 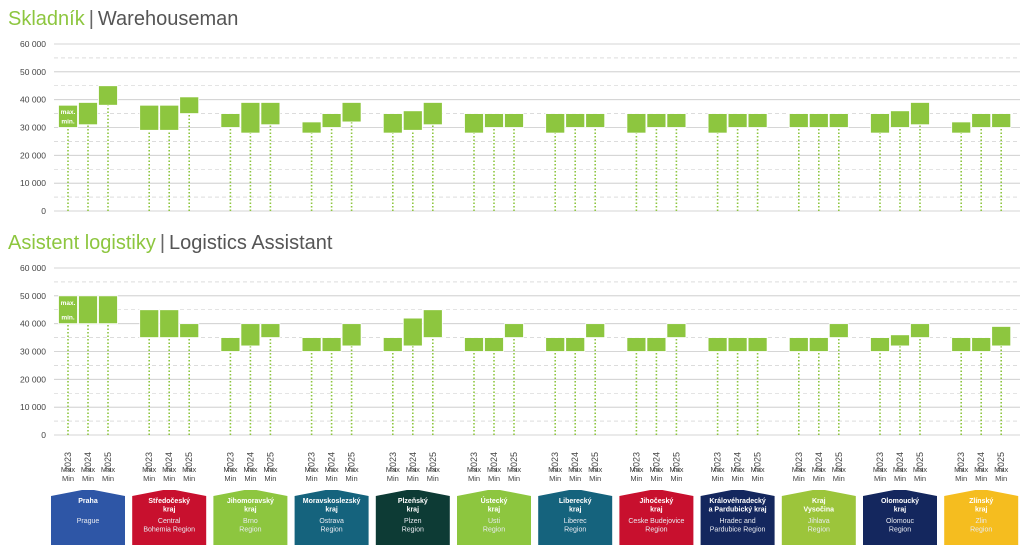 I want to click on region-name-english: Hradec and, so click(x=737, y=521).